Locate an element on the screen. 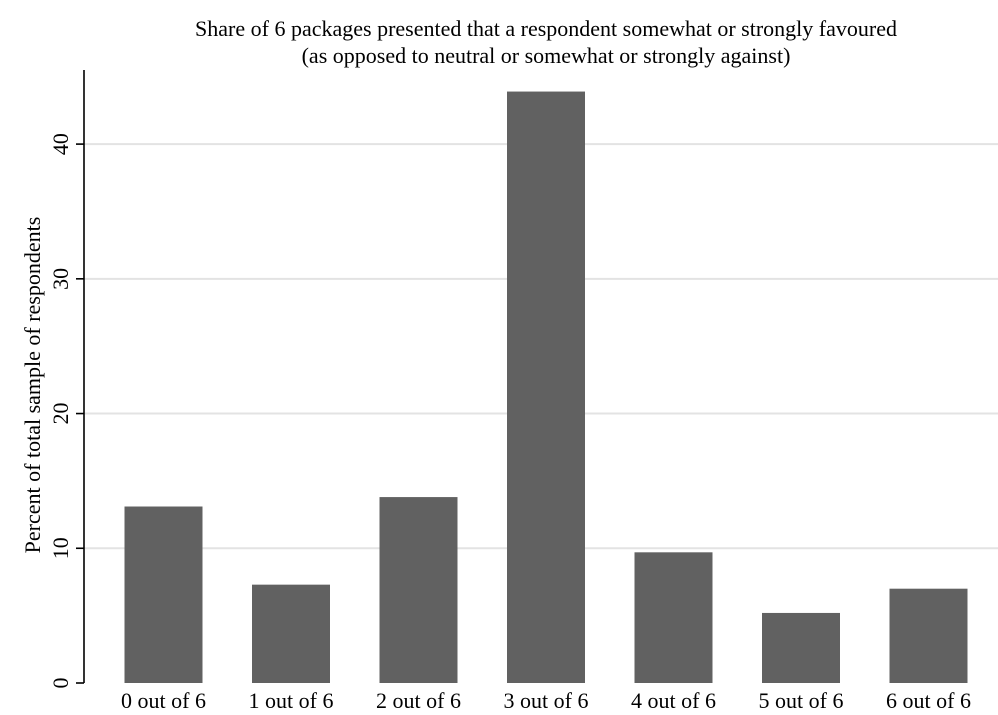 The height and width of the screenshot is (715, 998). x-tick-label: 3 out of 6 is located at coordinates (546, 700).